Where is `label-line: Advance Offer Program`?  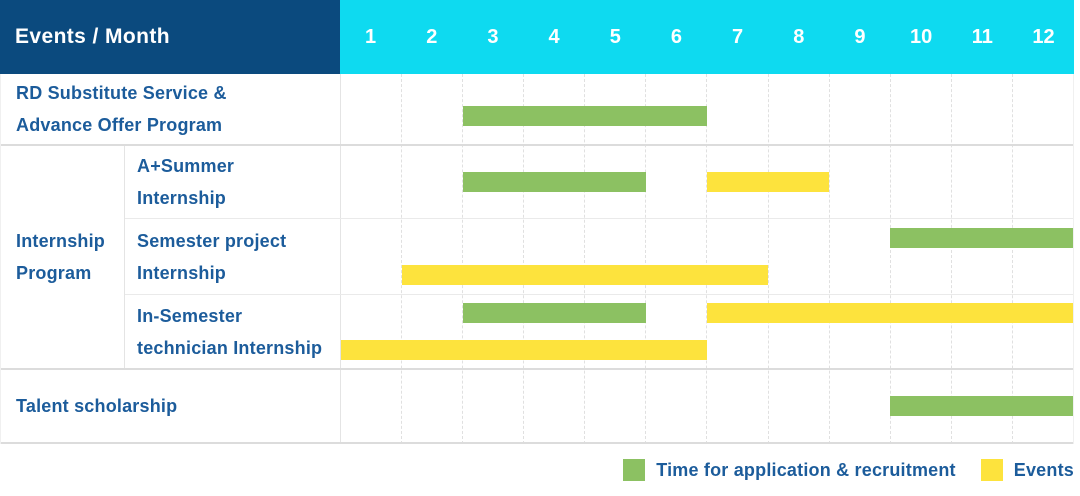 label-line: Advance Offer Program is located at coordinates (119, 125).